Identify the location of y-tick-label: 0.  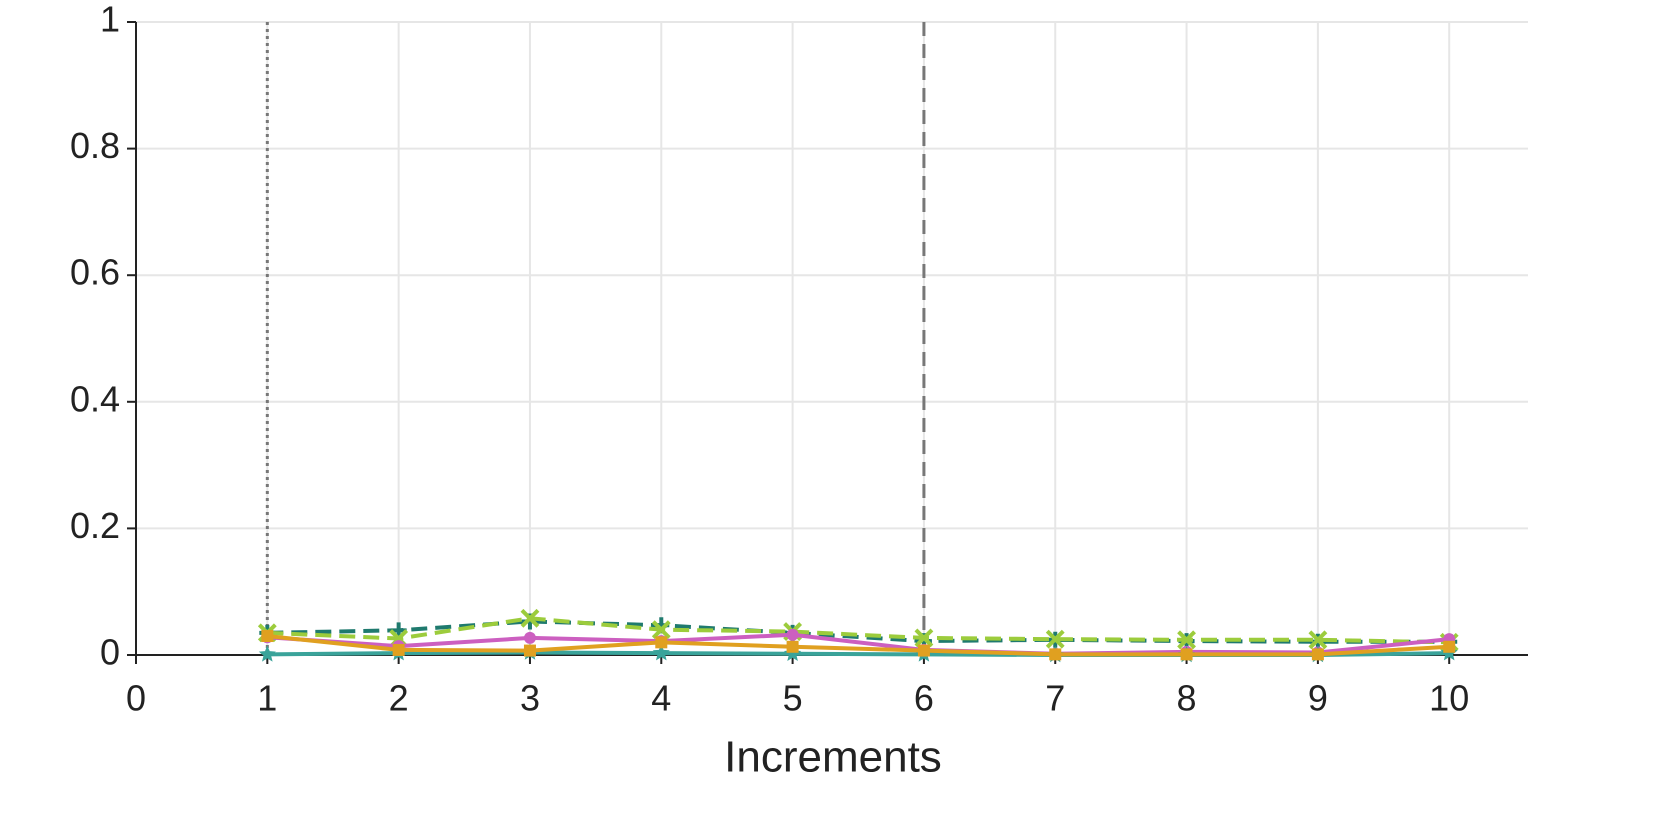
(110, 652).